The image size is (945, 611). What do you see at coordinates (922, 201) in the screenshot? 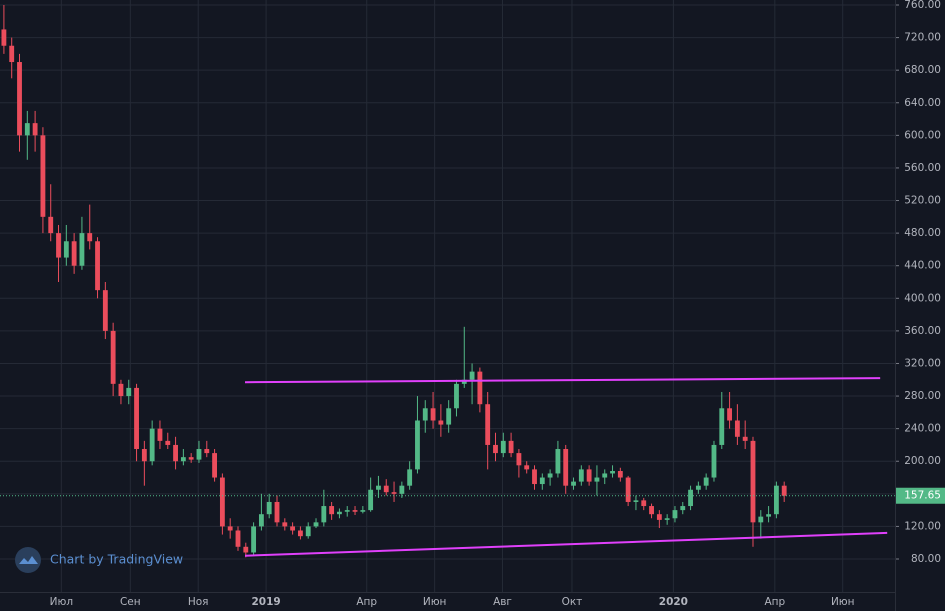
I see `y-tick-label: 520.00` at bounding box center [922, 201].